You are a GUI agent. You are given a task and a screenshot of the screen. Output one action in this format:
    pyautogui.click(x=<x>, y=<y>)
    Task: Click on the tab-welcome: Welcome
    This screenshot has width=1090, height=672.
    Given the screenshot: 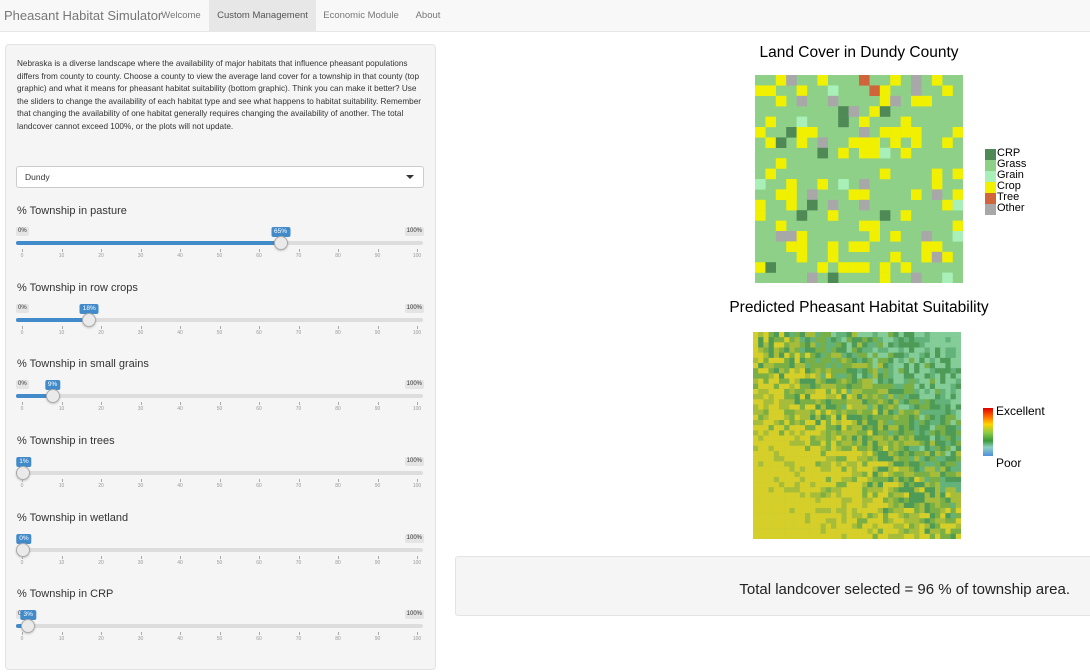 What is the action you would take?
    pyautogui.click(x=181, y=15)
    